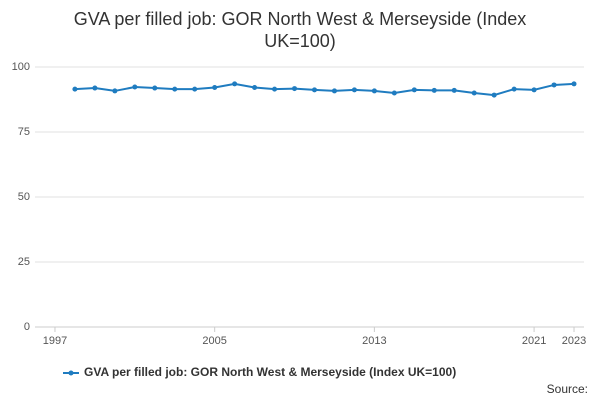 This screenshot has height=400, width=600. I want to click on x-tick-label: 2021, so click(534, 341).